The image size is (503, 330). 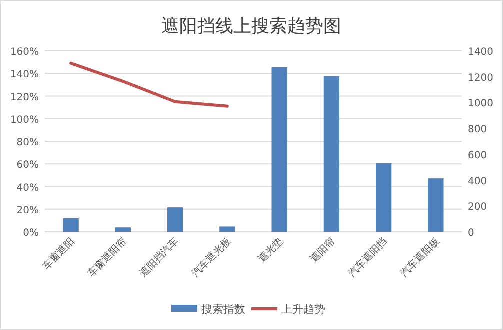 What do you see at coordinates (420, 258) in the screenshot?
I see `x-tick-label: 汽车遮阳板` at bounding box center [420, 258].